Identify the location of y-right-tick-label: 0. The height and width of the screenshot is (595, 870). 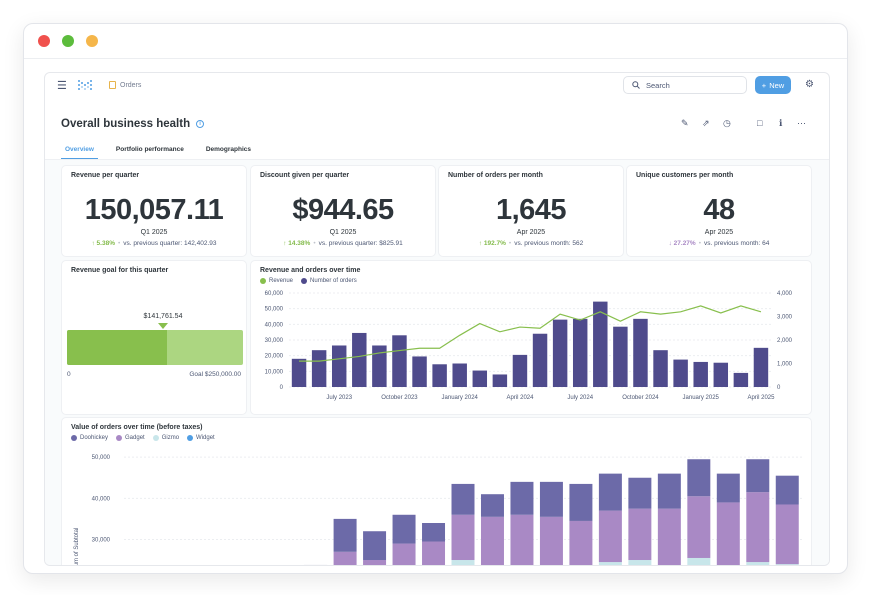
(779, 388).